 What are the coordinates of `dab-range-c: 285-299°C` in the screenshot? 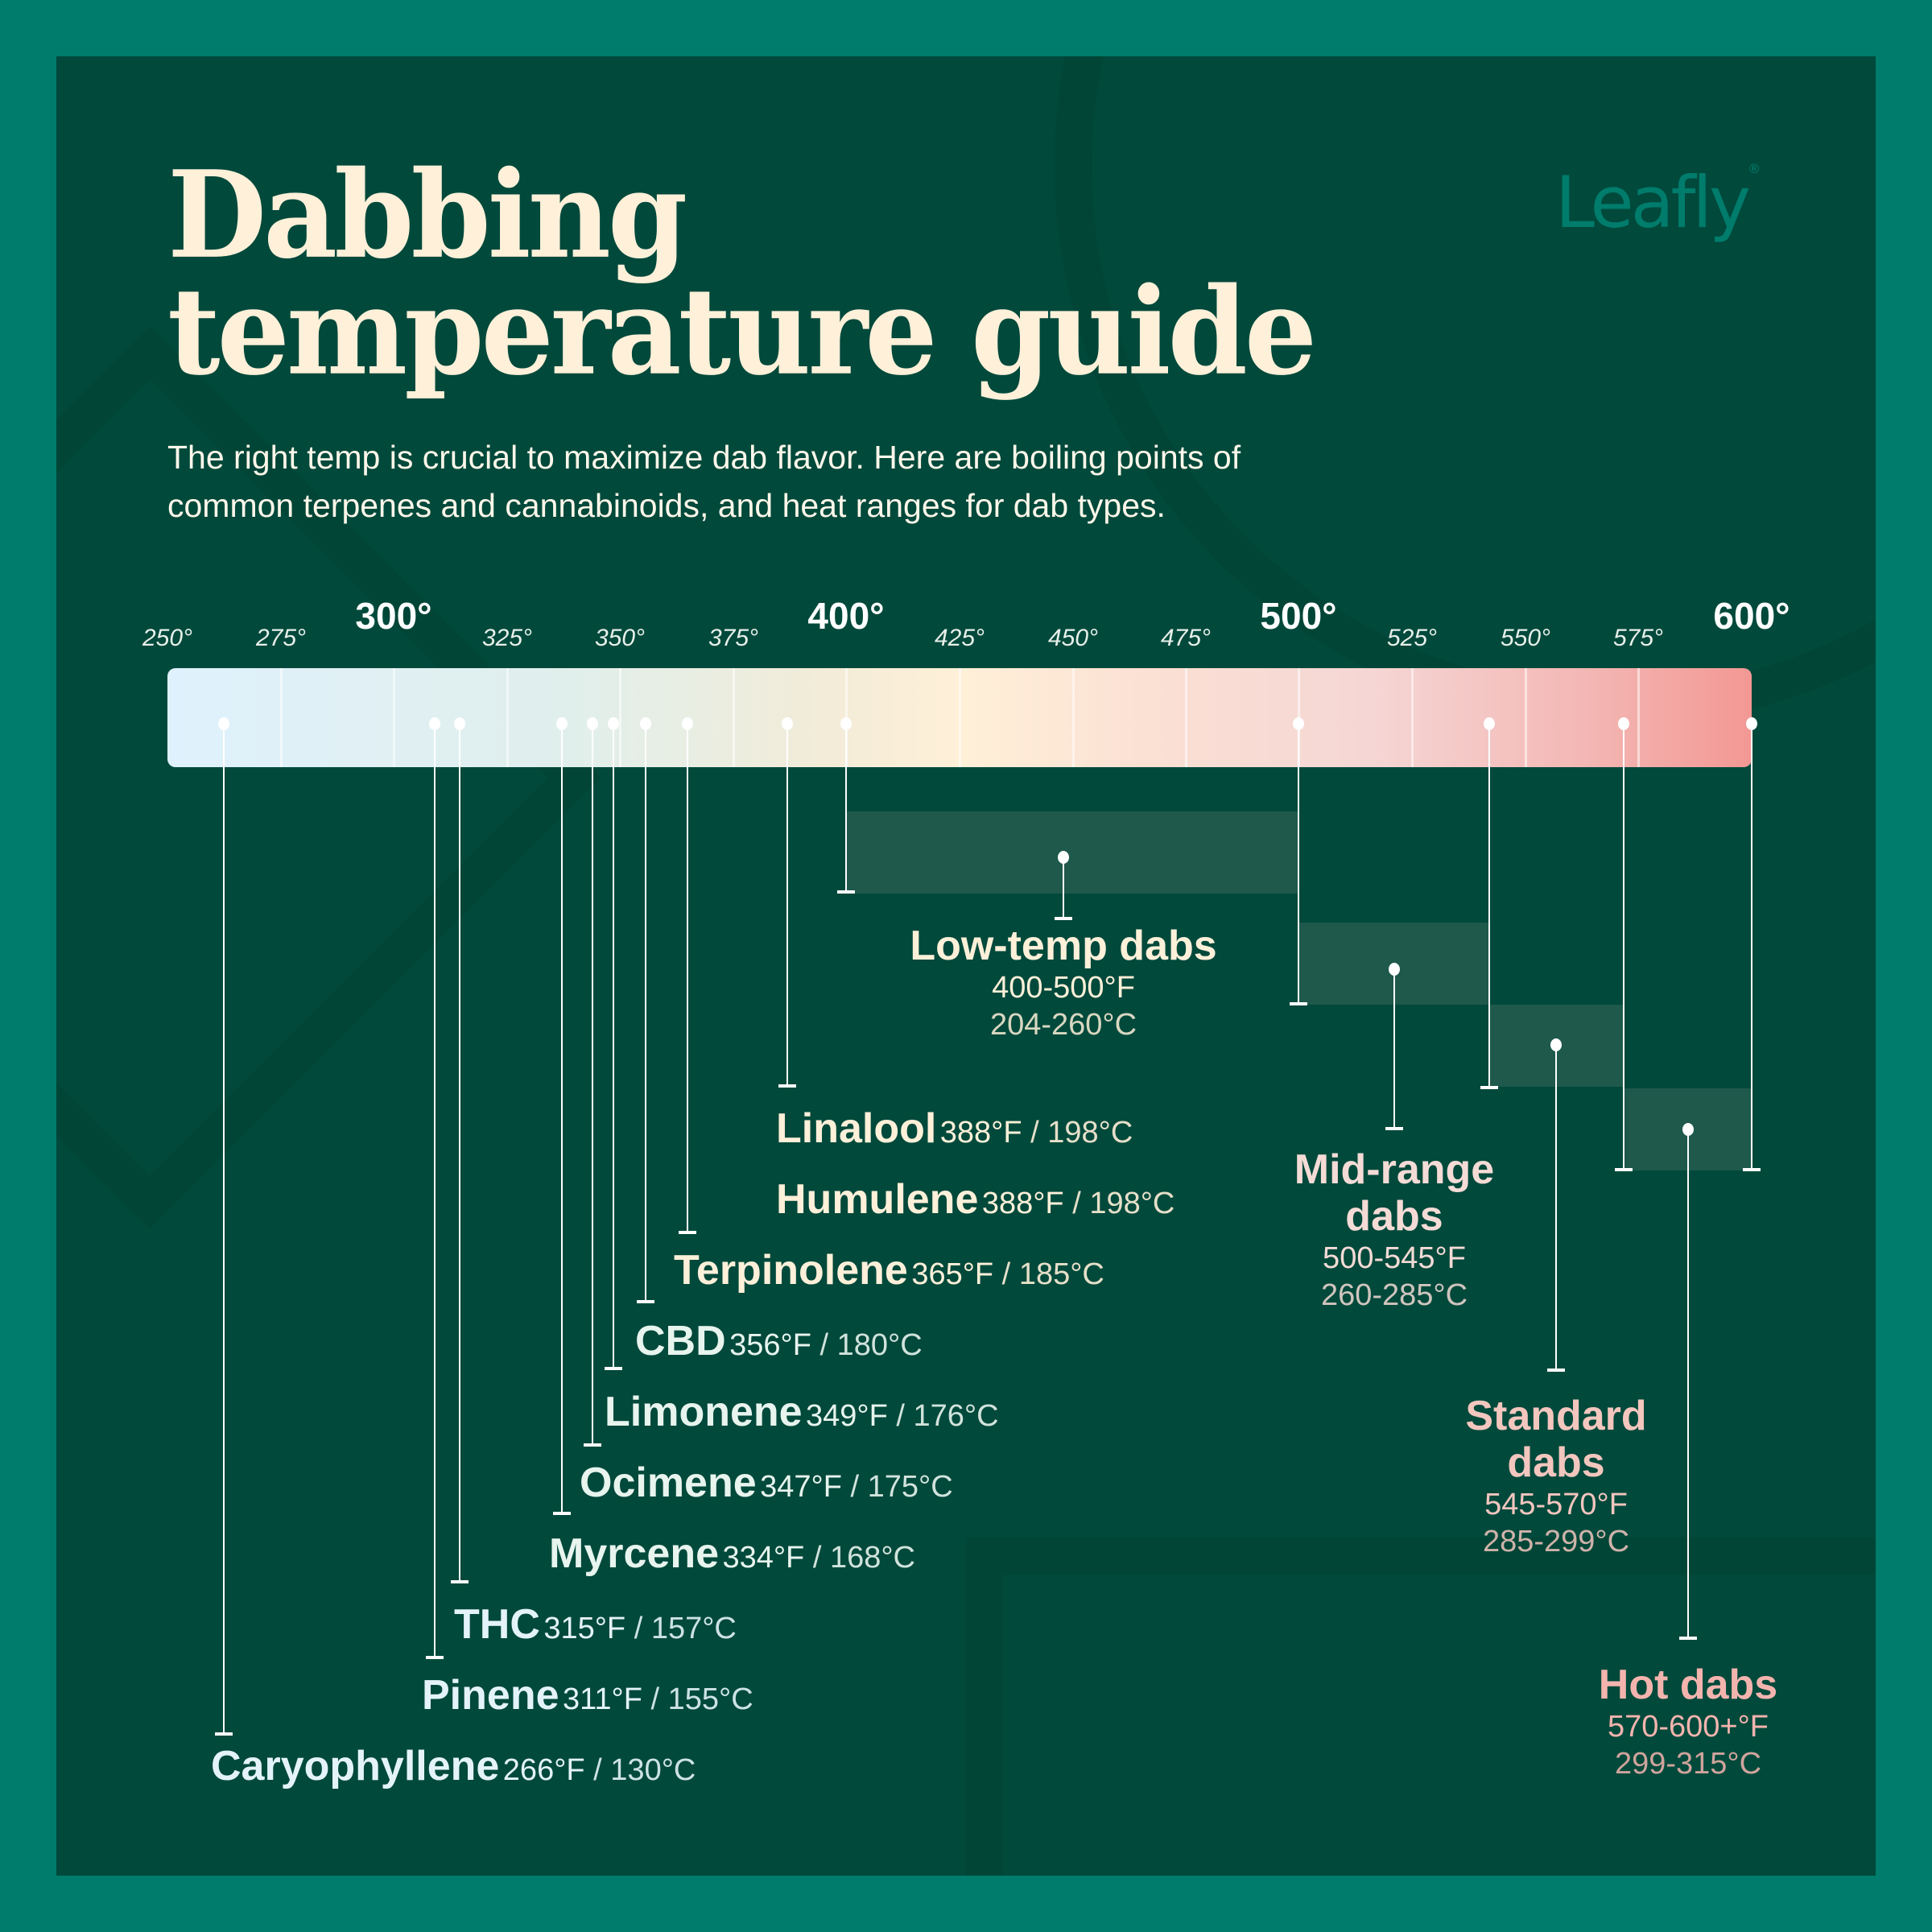 It's located at (1556, 1541).